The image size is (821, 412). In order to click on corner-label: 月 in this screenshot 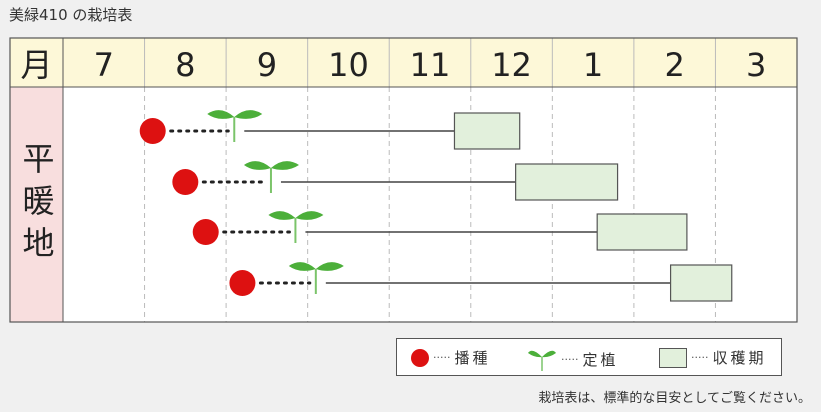, I will do `click(36, 65)`.